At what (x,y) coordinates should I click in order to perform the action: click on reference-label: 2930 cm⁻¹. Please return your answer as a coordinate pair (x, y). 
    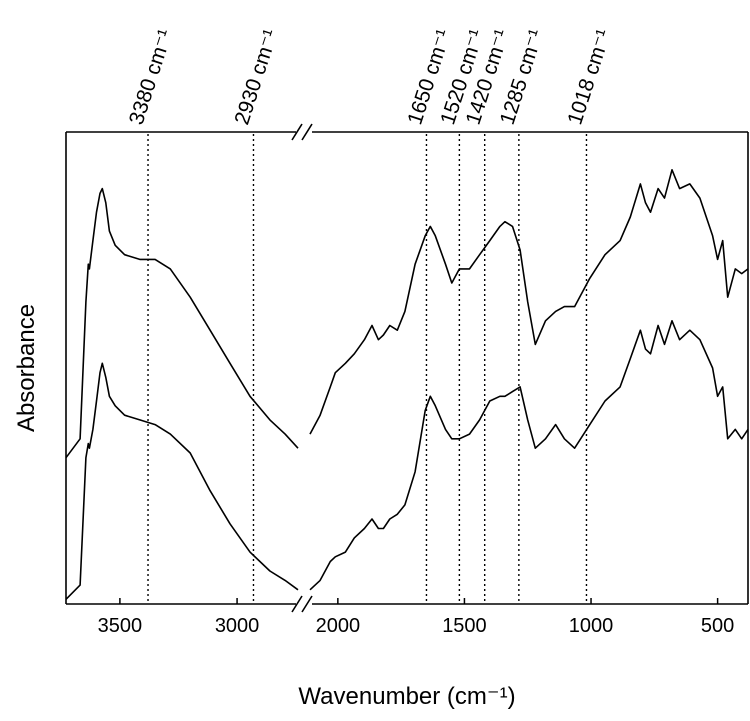
    Looking at the image, I should click on (256, 77).